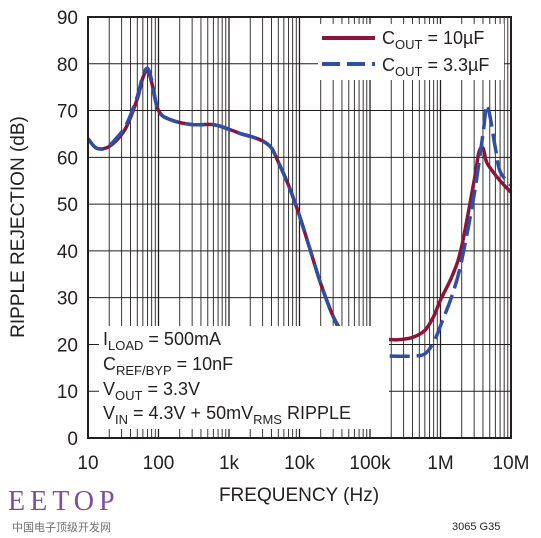  I want to click on annotation-box, so click(244, 377).